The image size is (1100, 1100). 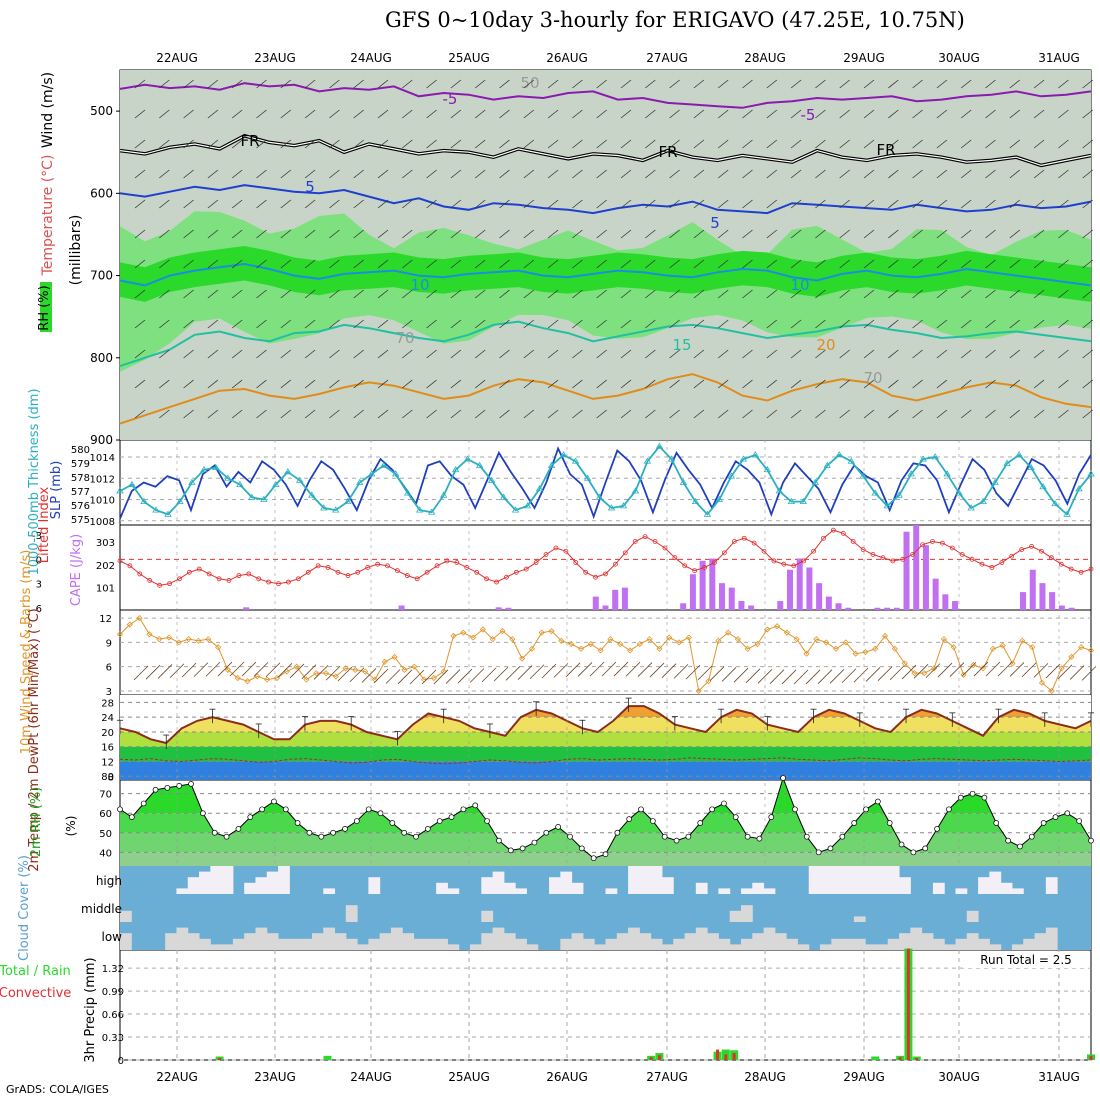 What do you see at coordinates (113, 992) in the screenshot?
I see `precip-tick-label: 0.99` at bounding box center [113, 992].